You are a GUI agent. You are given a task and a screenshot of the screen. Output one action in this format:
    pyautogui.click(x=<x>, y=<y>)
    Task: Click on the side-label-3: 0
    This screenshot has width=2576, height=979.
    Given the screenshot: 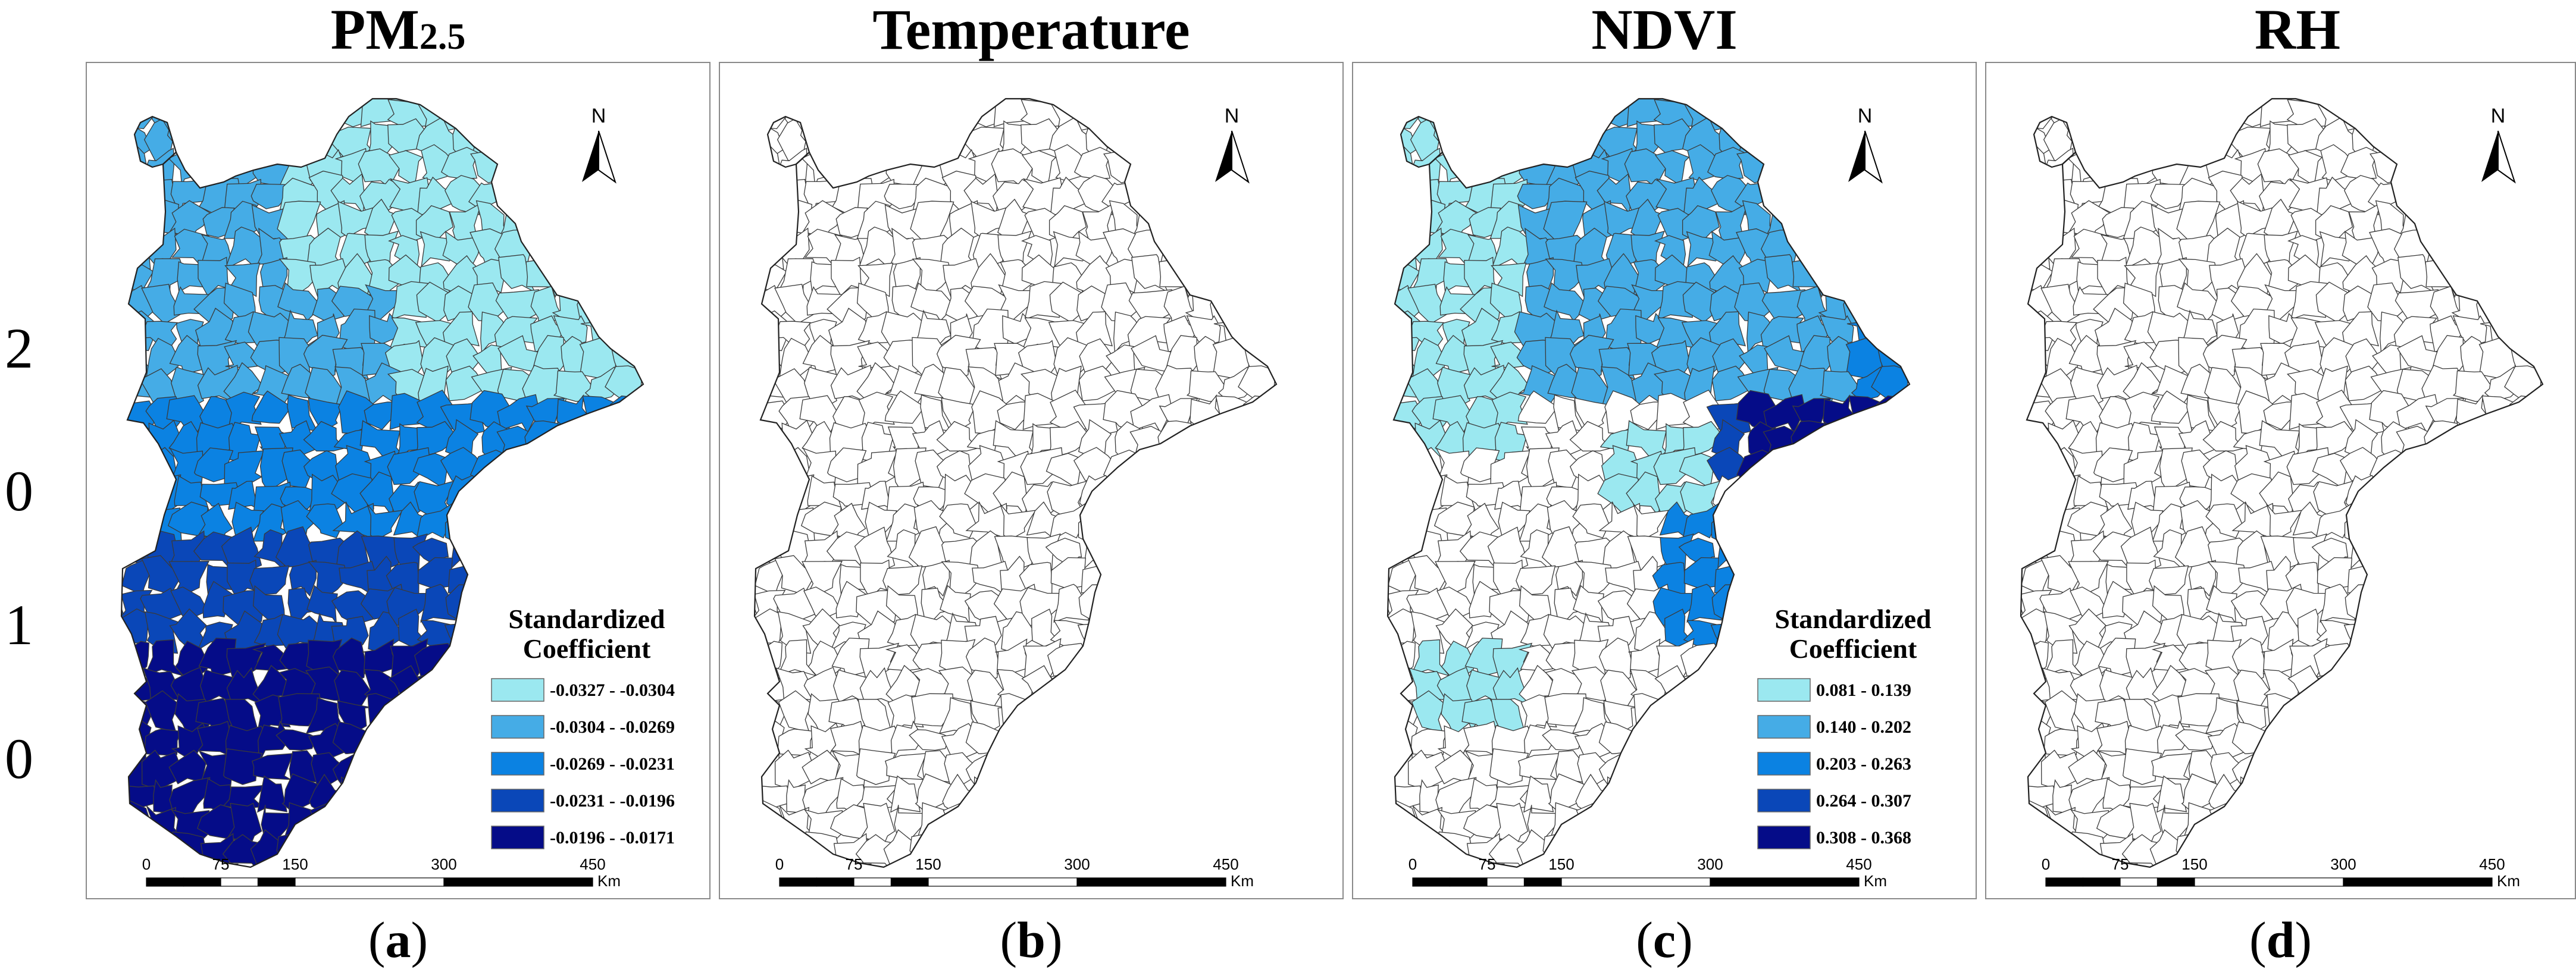 What is the action you would take?
    pyautogui.click(x=19, y=758)
    